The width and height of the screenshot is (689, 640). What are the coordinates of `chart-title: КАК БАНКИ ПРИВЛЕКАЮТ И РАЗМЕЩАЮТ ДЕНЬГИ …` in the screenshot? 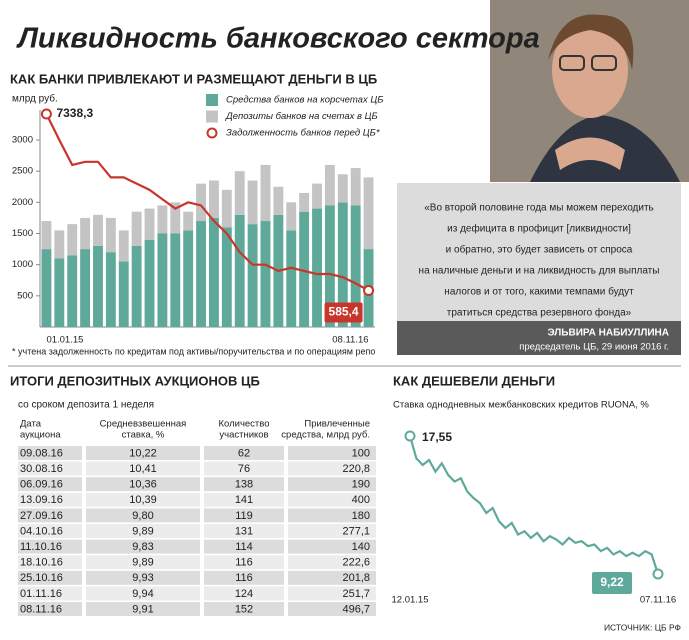 It's located at (193, 78).